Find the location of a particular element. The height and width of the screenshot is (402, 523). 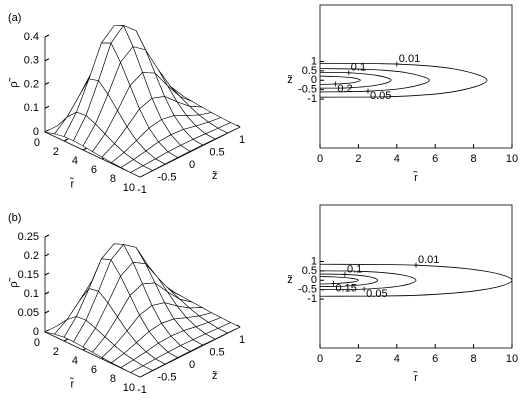

plot-box is located at coordinates (416, 276).